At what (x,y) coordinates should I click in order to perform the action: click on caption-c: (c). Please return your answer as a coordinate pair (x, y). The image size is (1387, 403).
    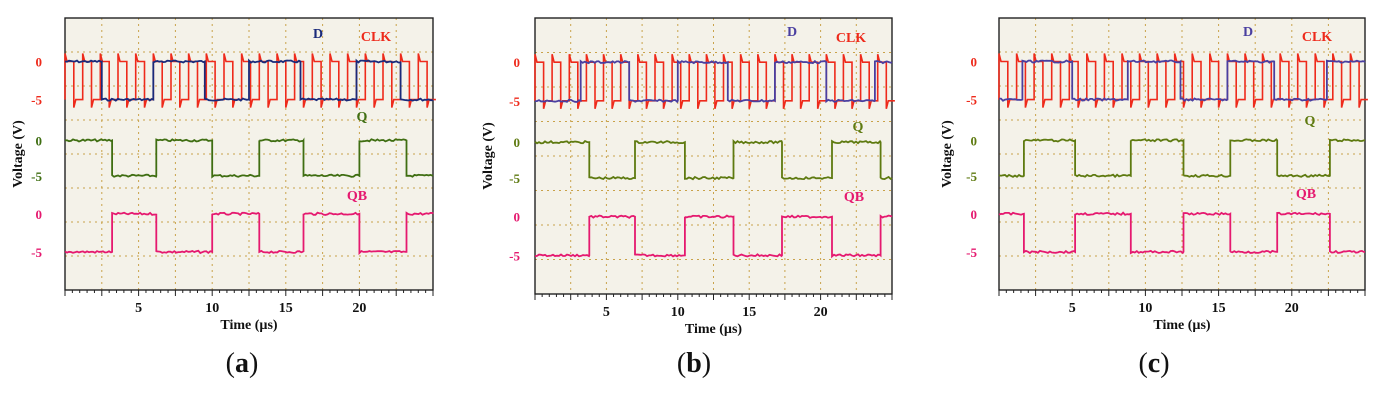
    Looking at the image, I should click on (1154, 363).